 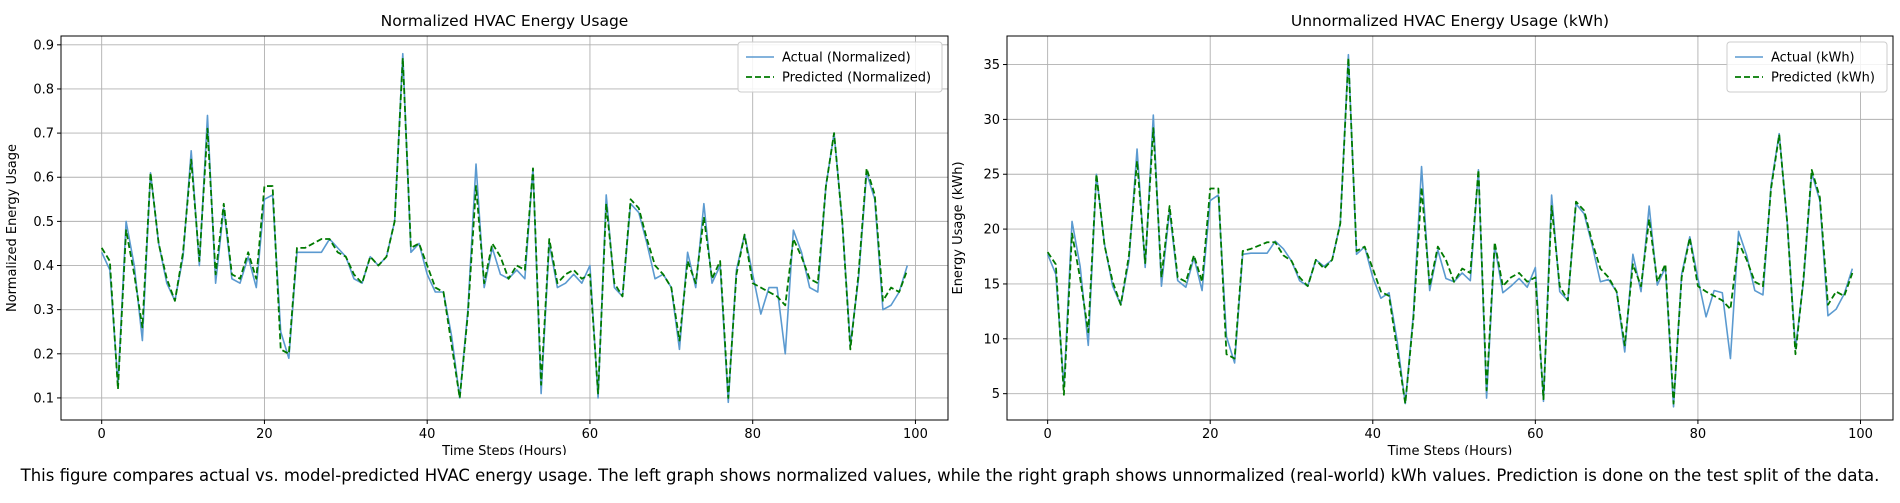 What do you see at coordinates (43, 310) in the screenshot?
I see `y-tick-label: 0.3` at bounding box center [43, 310].